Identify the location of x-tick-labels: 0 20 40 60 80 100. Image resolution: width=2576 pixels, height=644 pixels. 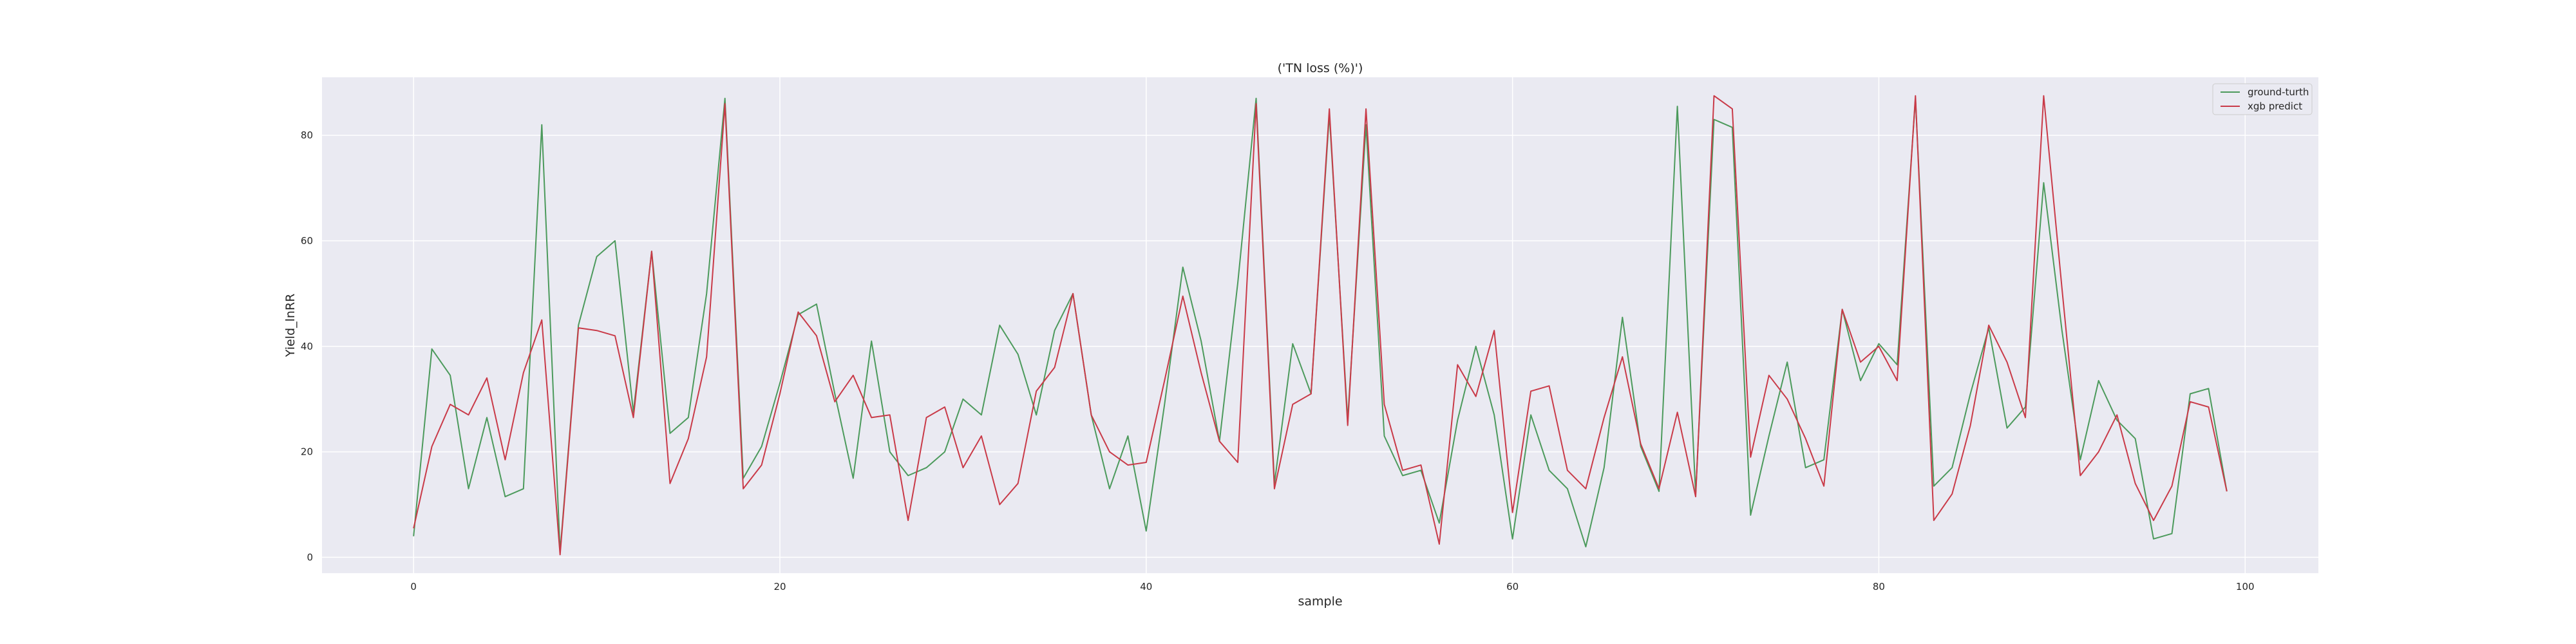
(1332, 587).